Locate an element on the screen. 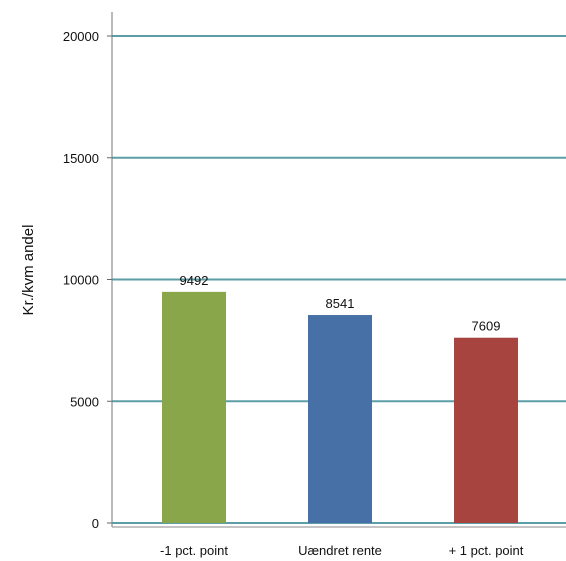 The image size is (566, 561). data-label: 7609 is located at coordinates (486, 326).